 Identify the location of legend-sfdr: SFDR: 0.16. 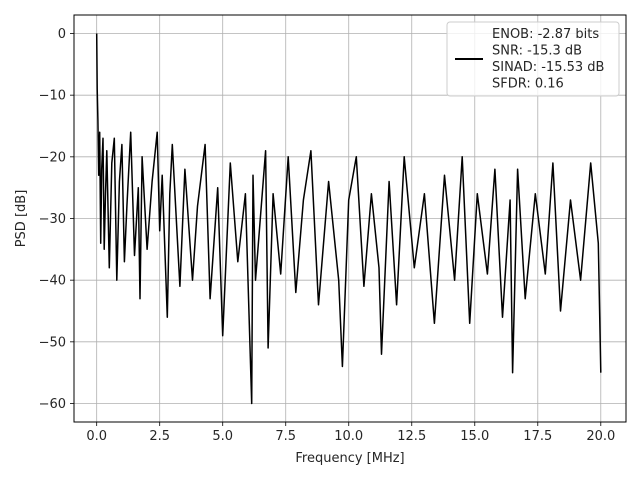
(528, 84).